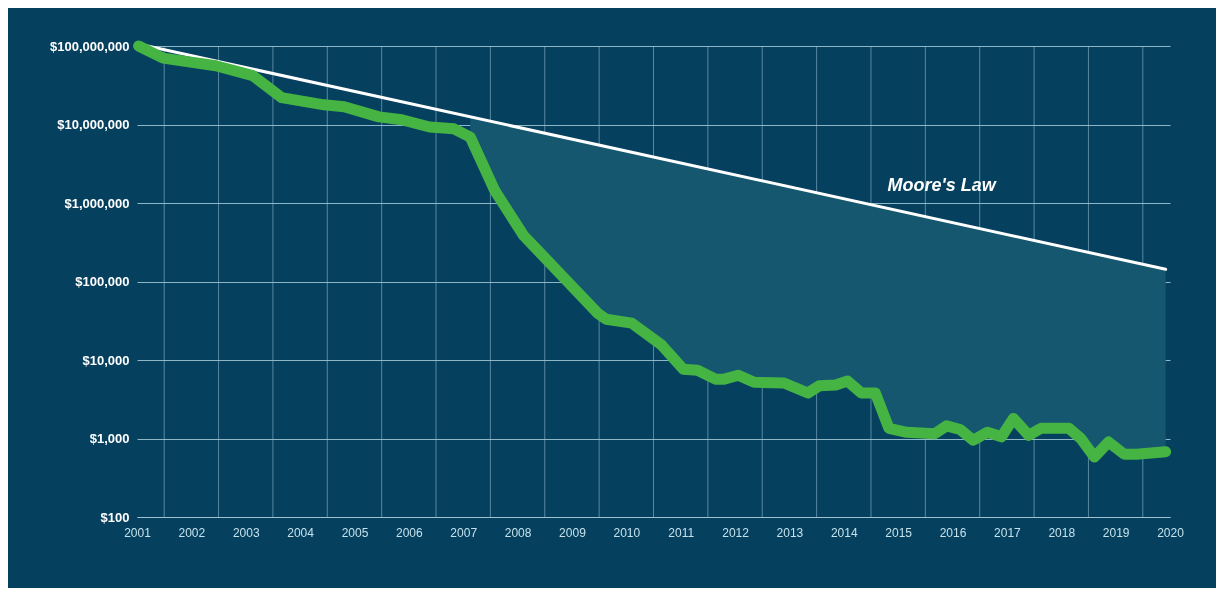 The width and height of the screenshot is (1224, 598). I want to click on y-tick-label: $1,000, so click(109, 438).